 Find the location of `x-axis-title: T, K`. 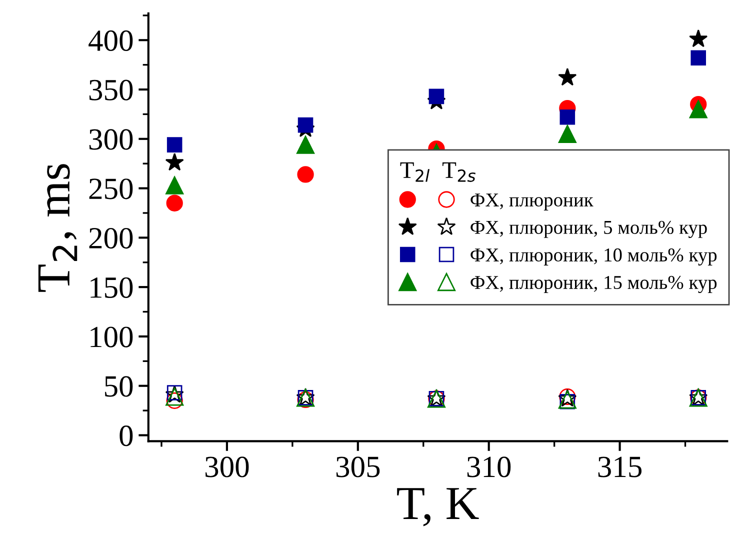

x-axis-title: T, K is located at coordinates (438, 507).